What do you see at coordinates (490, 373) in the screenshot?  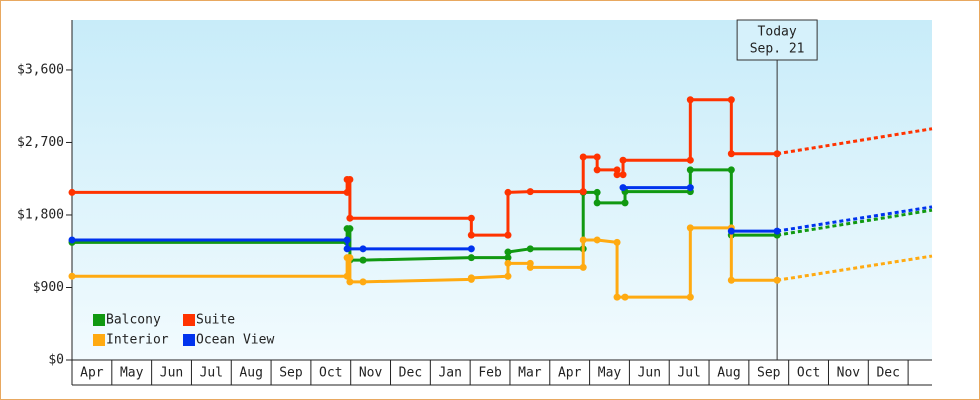 I see `x-tick-label: Feb` at bounding box center [490, 373].